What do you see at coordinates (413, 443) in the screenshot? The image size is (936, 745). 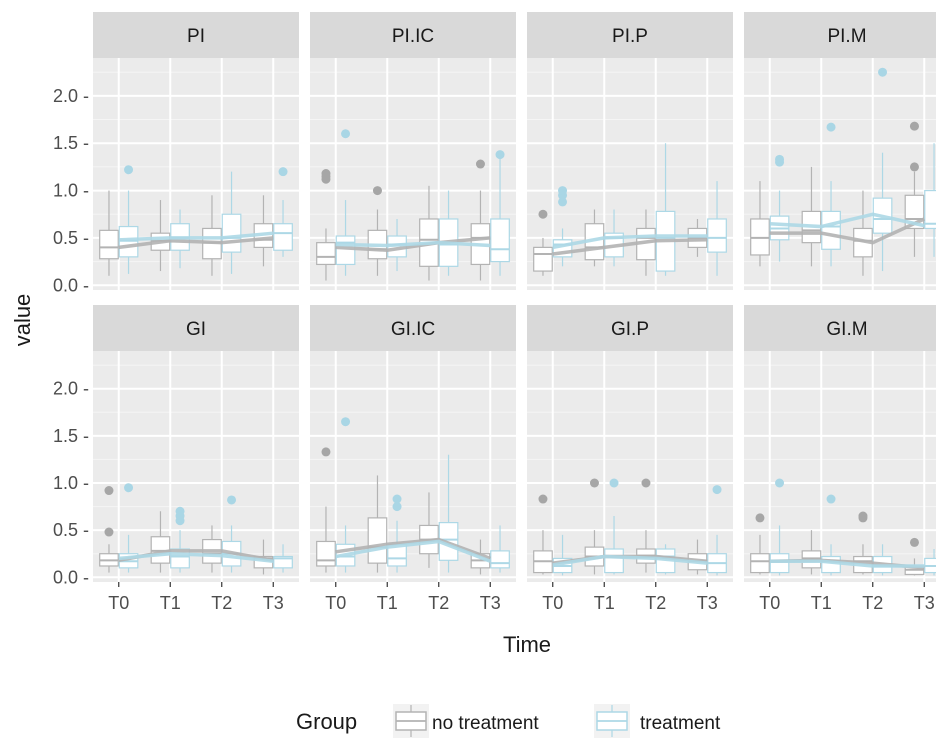 I see `panel-gi-ic: GI.IC` at bounding box center [413, 443].